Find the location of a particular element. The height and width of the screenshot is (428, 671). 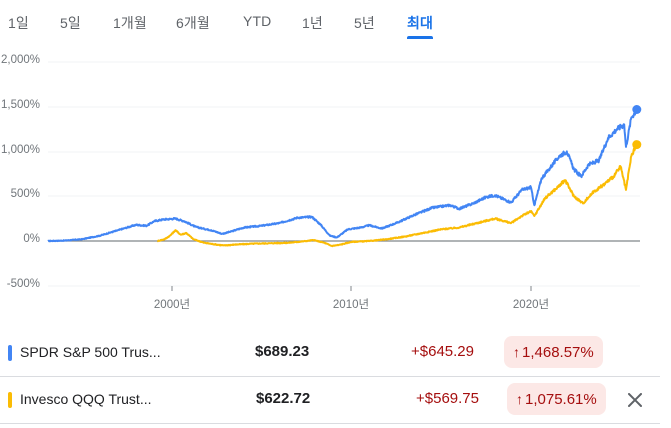

remove-comparison-button is located at coordinates (635, 400).